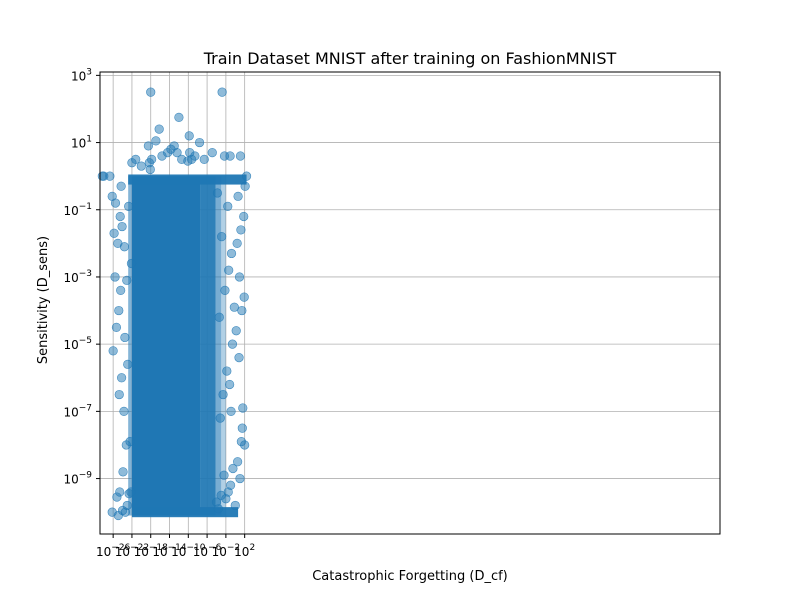 The width and height of the screenshot is (800, 600). Describe the element at coordinates (226, 551) in the screenshot. I see `x-tick-label: 10⁻²` at that location.